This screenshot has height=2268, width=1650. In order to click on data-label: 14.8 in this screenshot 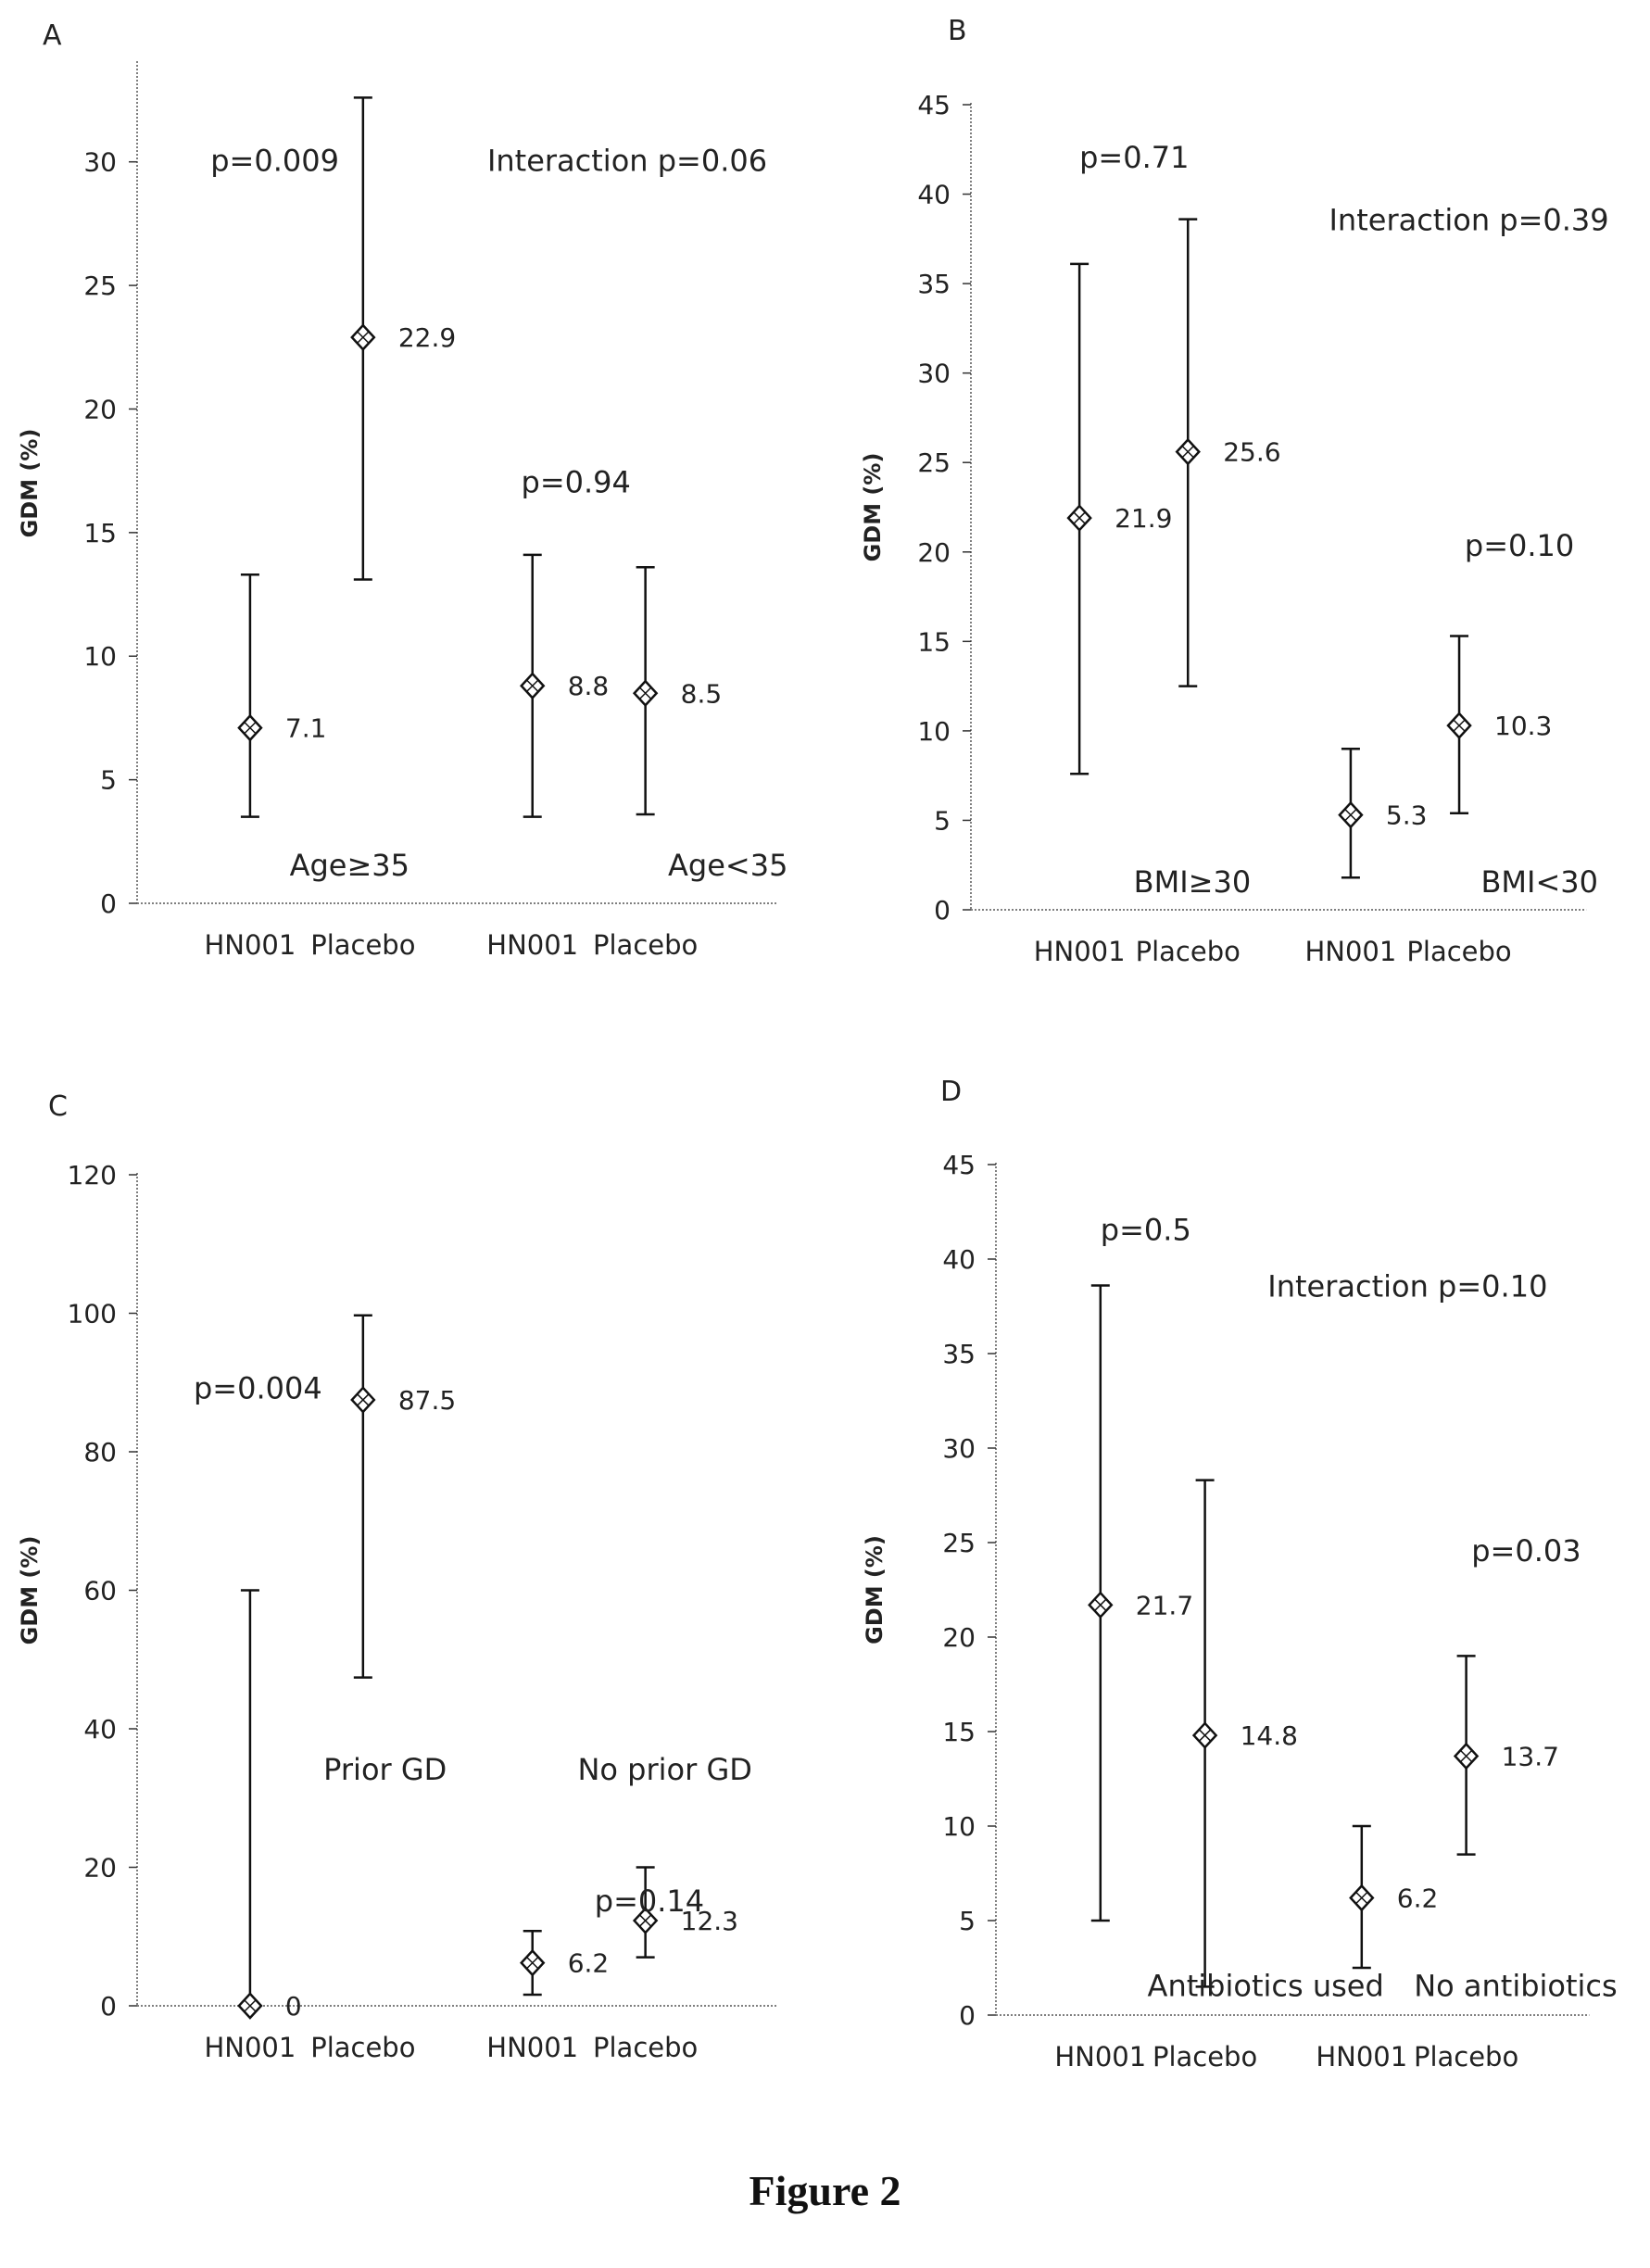, I will do `click(1269, 1735)`.